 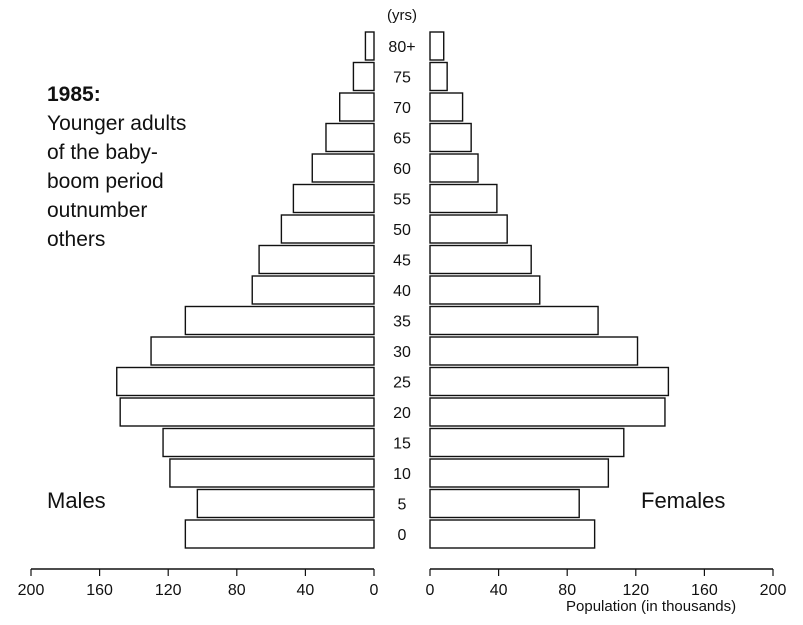 I want to click on age-label: 45, so click(x=402, y=261).